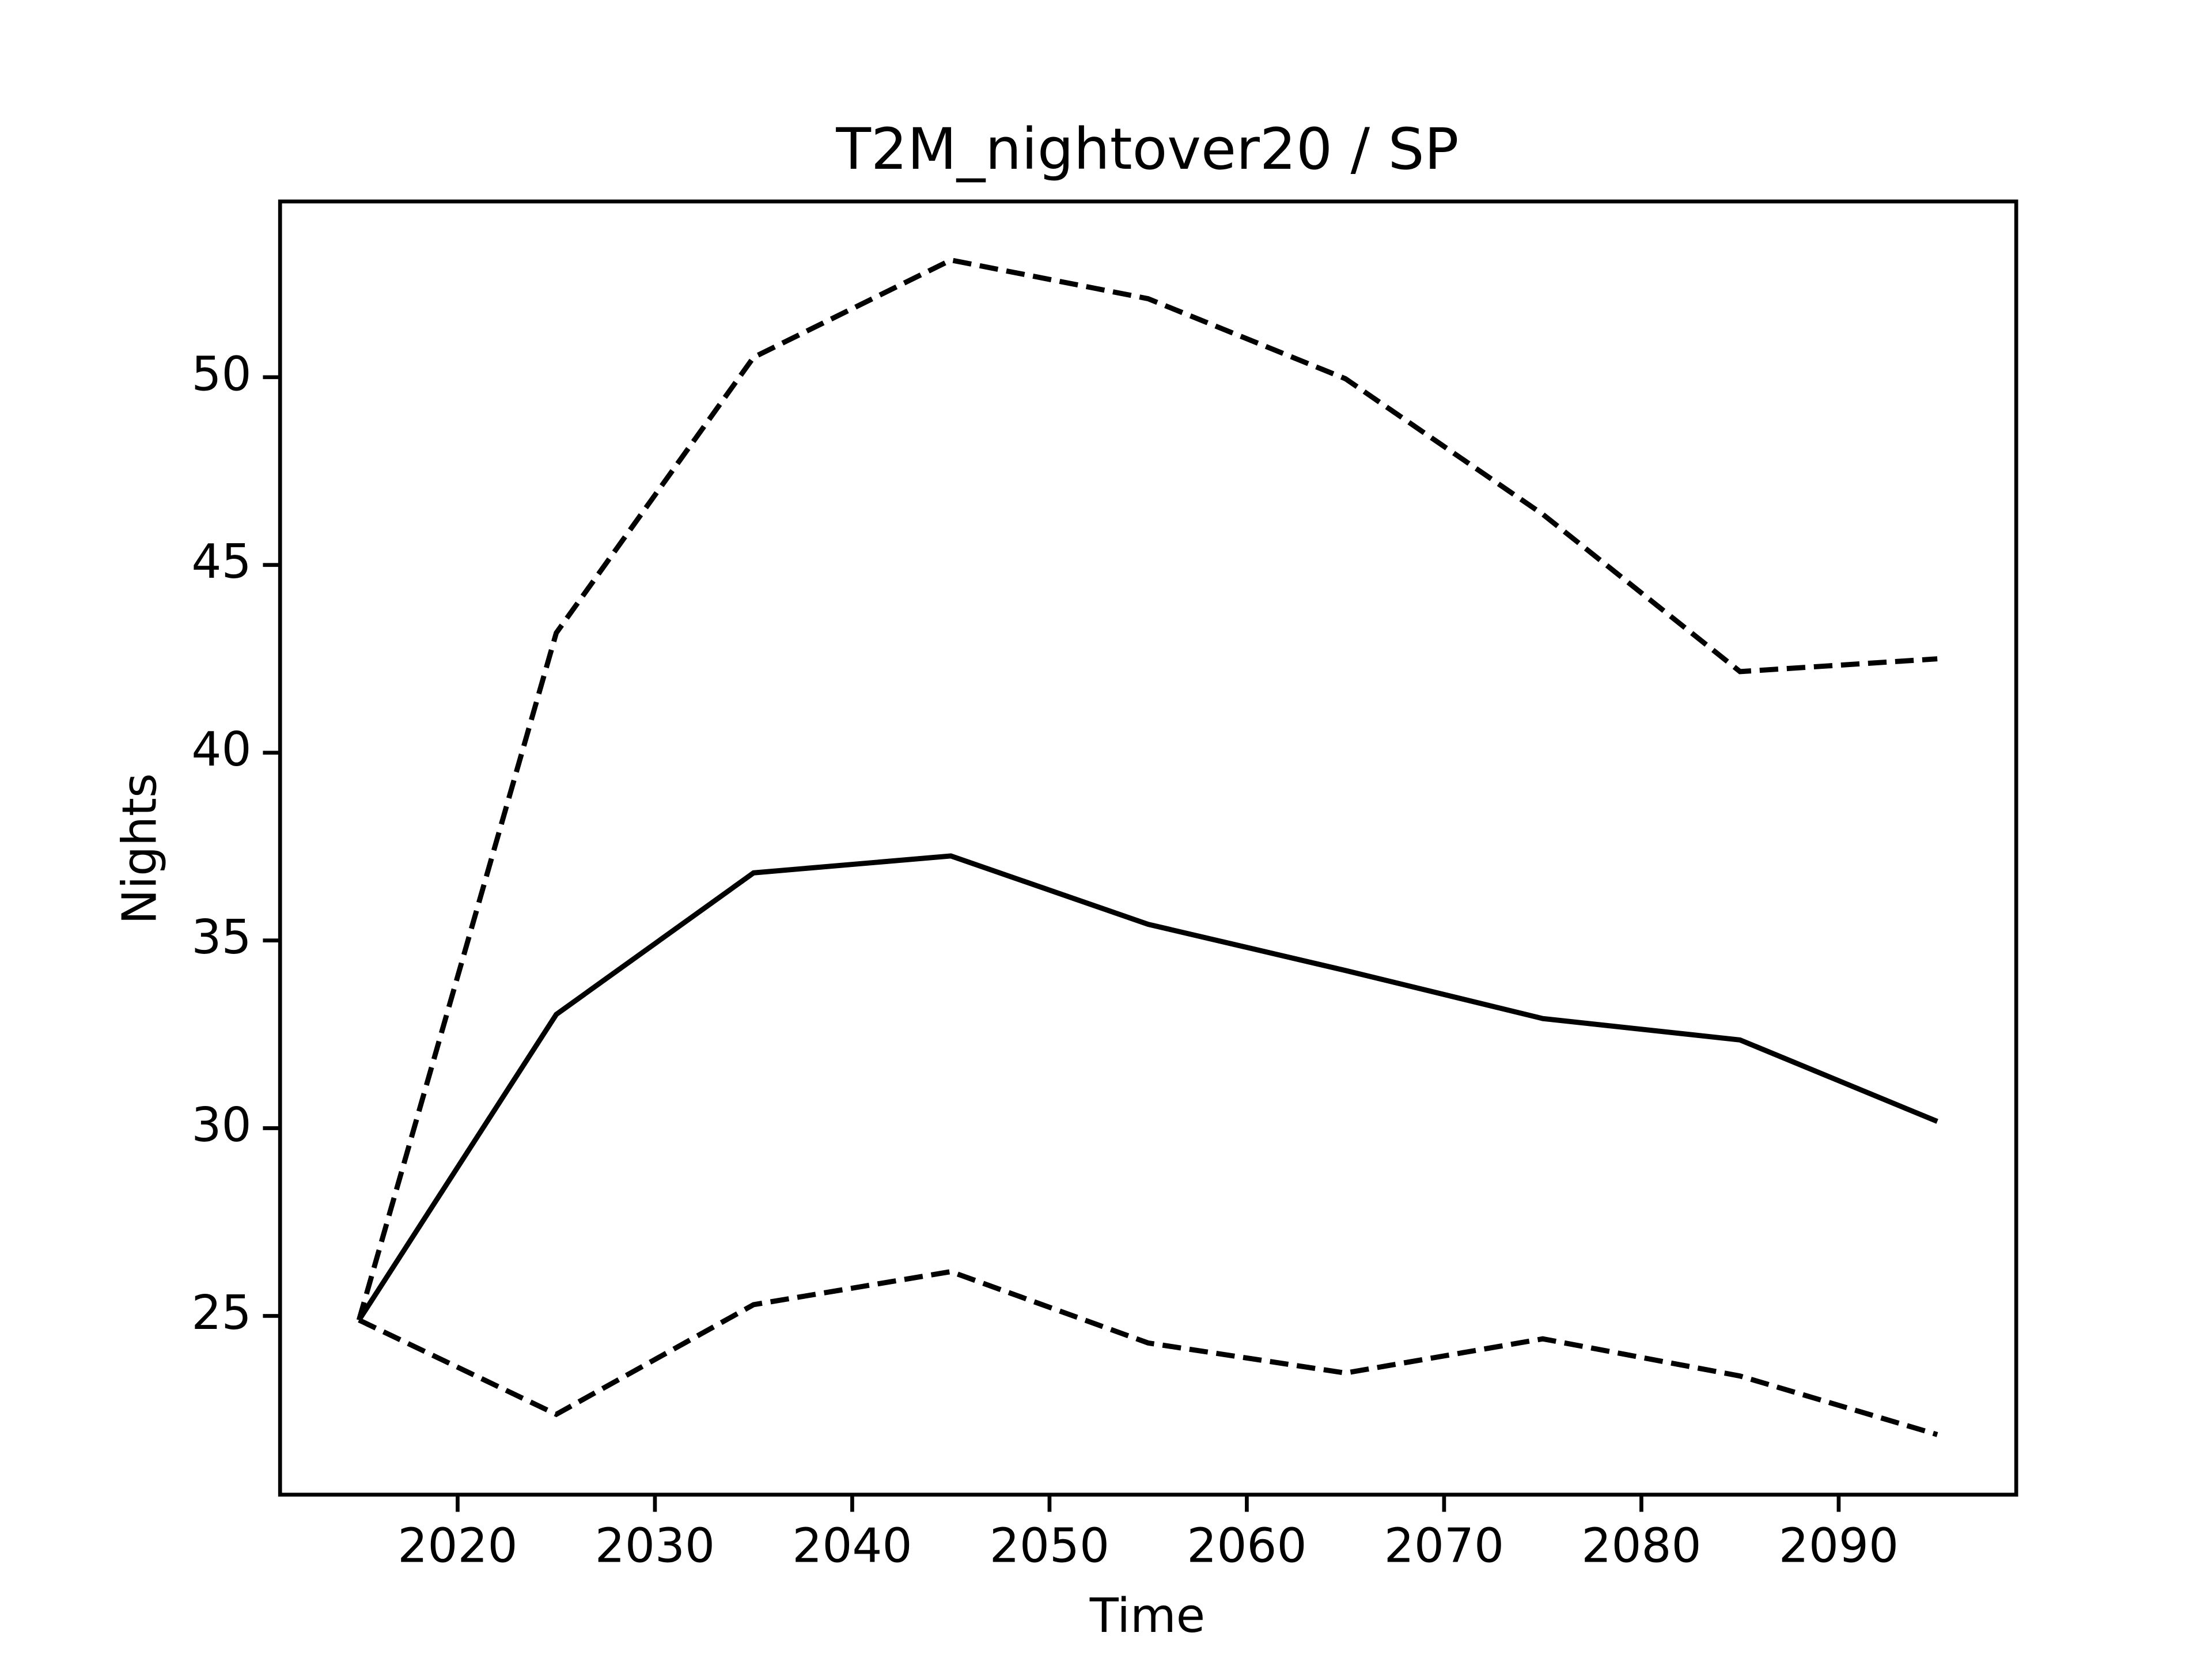  What do you see at coordinates (1641, 1545) in the screenshot?
I see `x-tick-label: 2080` at bounding box center [1641, 1545].